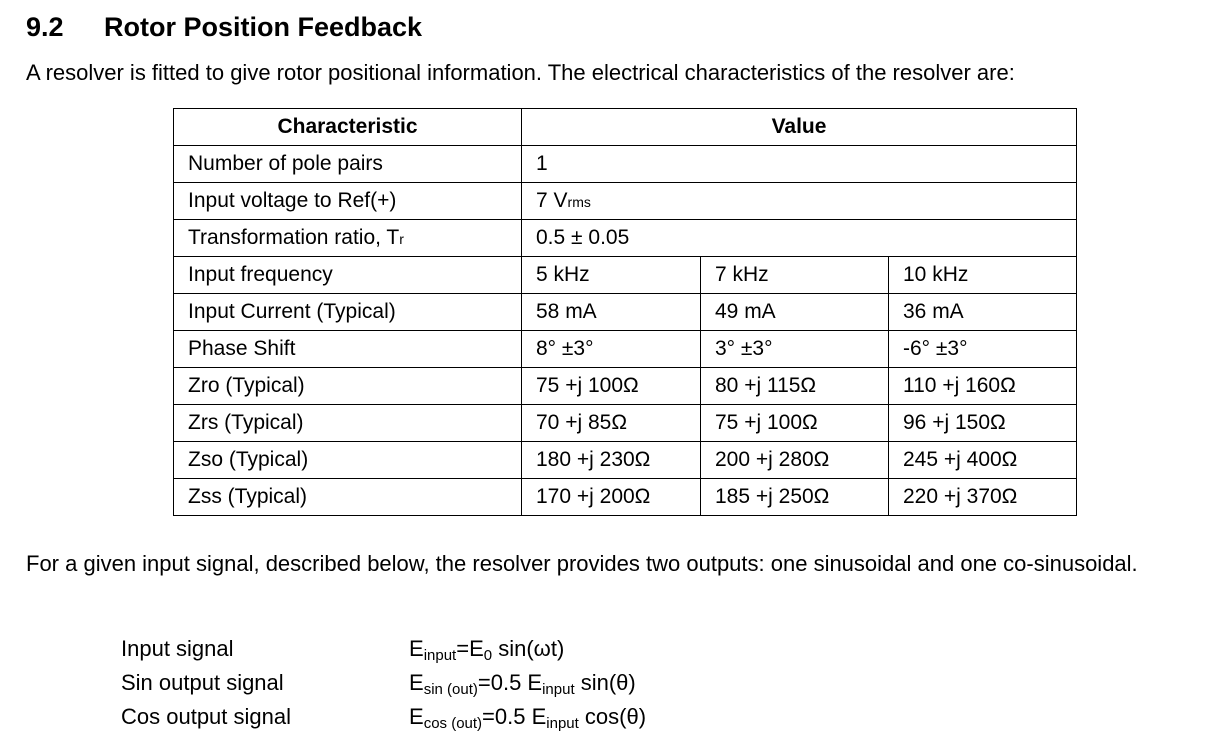  I want to click on signal-label-cos: Cos output signal, so click(206, 716).